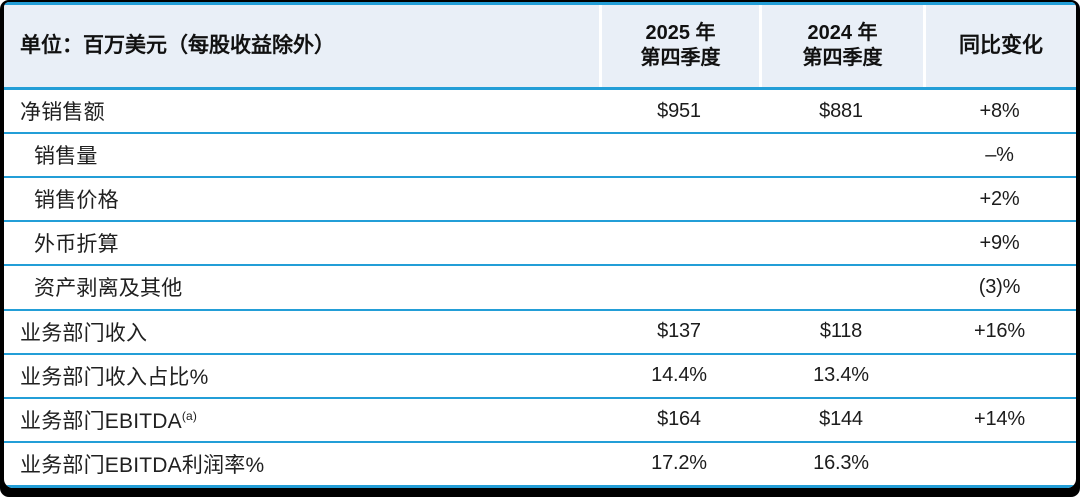  I want to click on row-label: 销售量, so click(66, 157).